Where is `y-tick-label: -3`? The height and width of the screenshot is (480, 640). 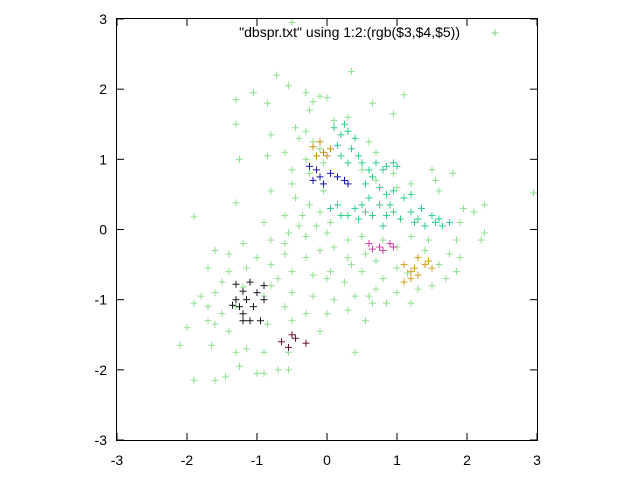
y-tick-label: -3 is located at coordinates (101, 440).